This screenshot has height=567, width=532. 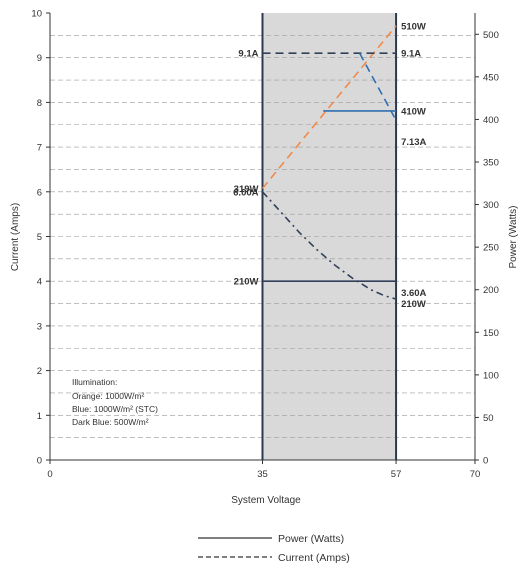 What do you see at coordinates (266, 500) in the screenshot?
I see `x-axis-title: System Voltage` at bounding box center [266, 500].